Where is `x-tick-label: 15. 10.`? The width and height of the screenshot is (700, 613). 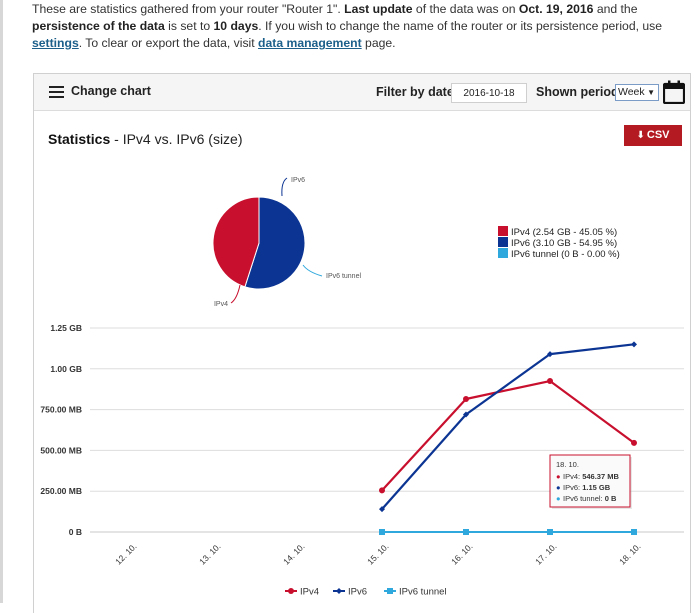
x-tick-label: 15. 10. is located at coordinates (377, 553).